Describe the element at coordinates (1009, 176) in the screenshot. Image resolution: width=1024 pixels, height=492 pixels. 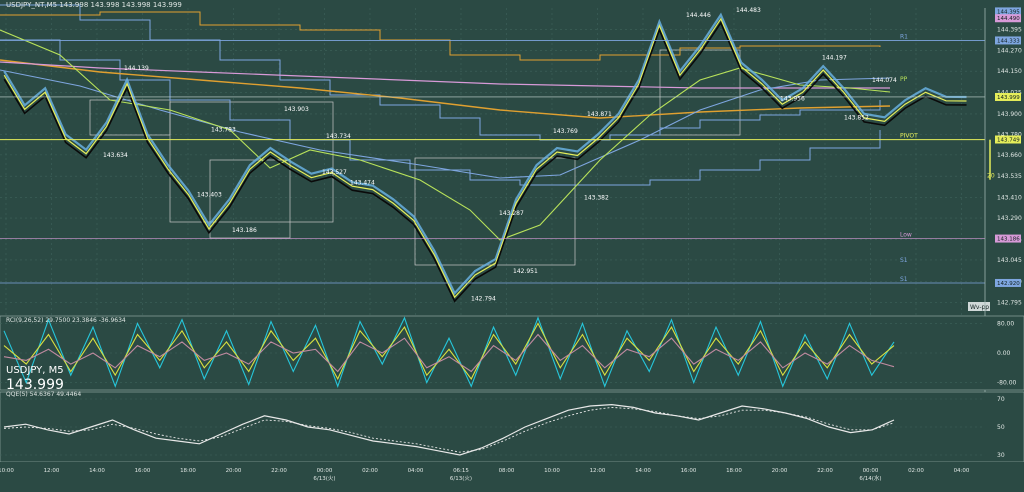
I see `y-tick-label: 143.535` at that location.